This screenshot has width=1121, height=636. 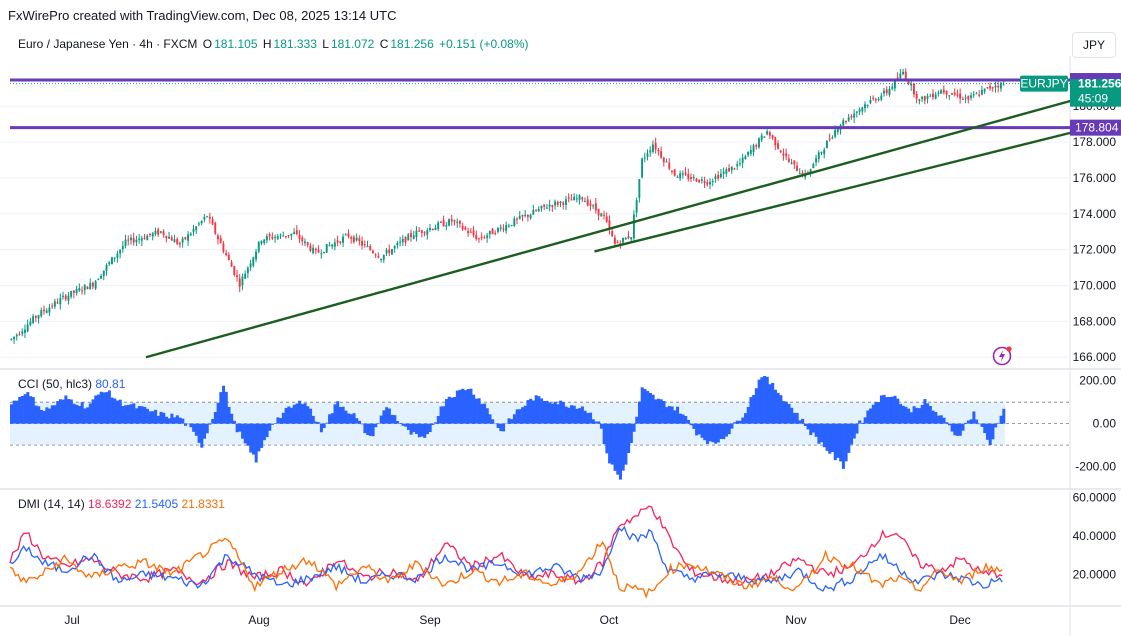 I want to click on currency-button: JPY, so click(x=1094, y=45).